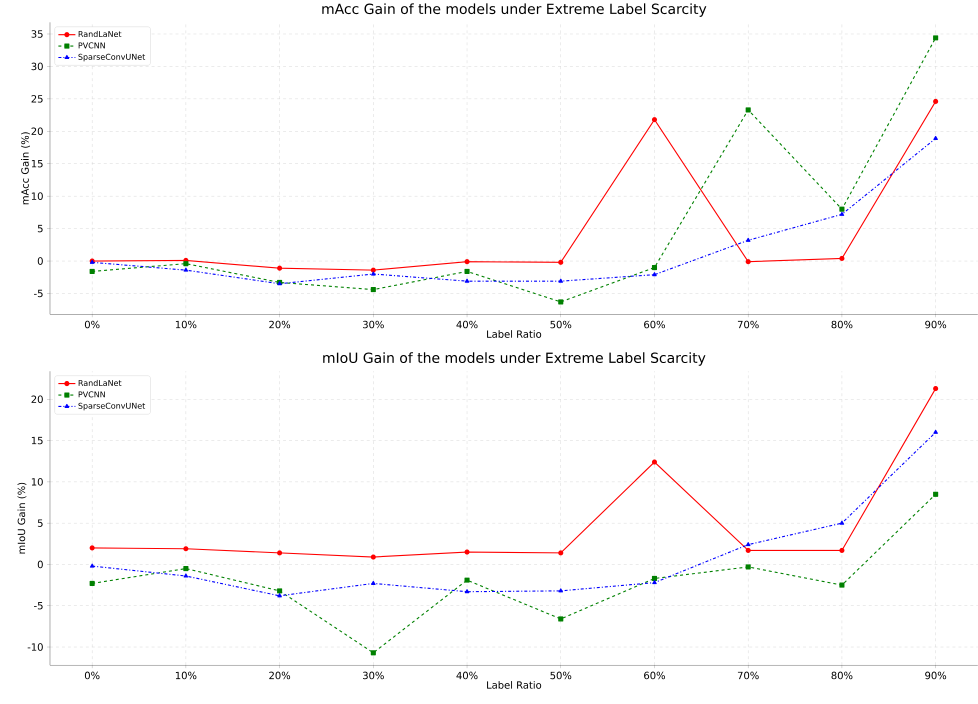 This screenshot has width=978, height=704. Describe the element at coordinates (514, 10) in the screenshot. I see `chart-title: mAcc Gain of the models under Extreme Label Scarcity` at that location.